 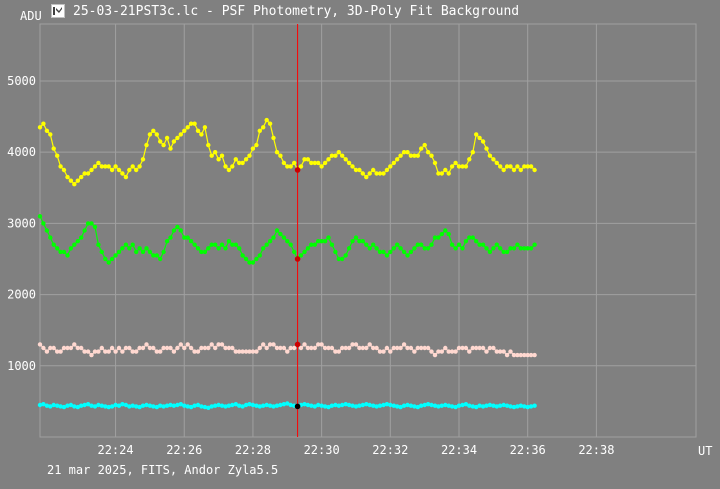 What do you see at coordinates (58, 11) in the screenshot?
I see `lightcurve-app-icon` at bounding box center [58, 11].